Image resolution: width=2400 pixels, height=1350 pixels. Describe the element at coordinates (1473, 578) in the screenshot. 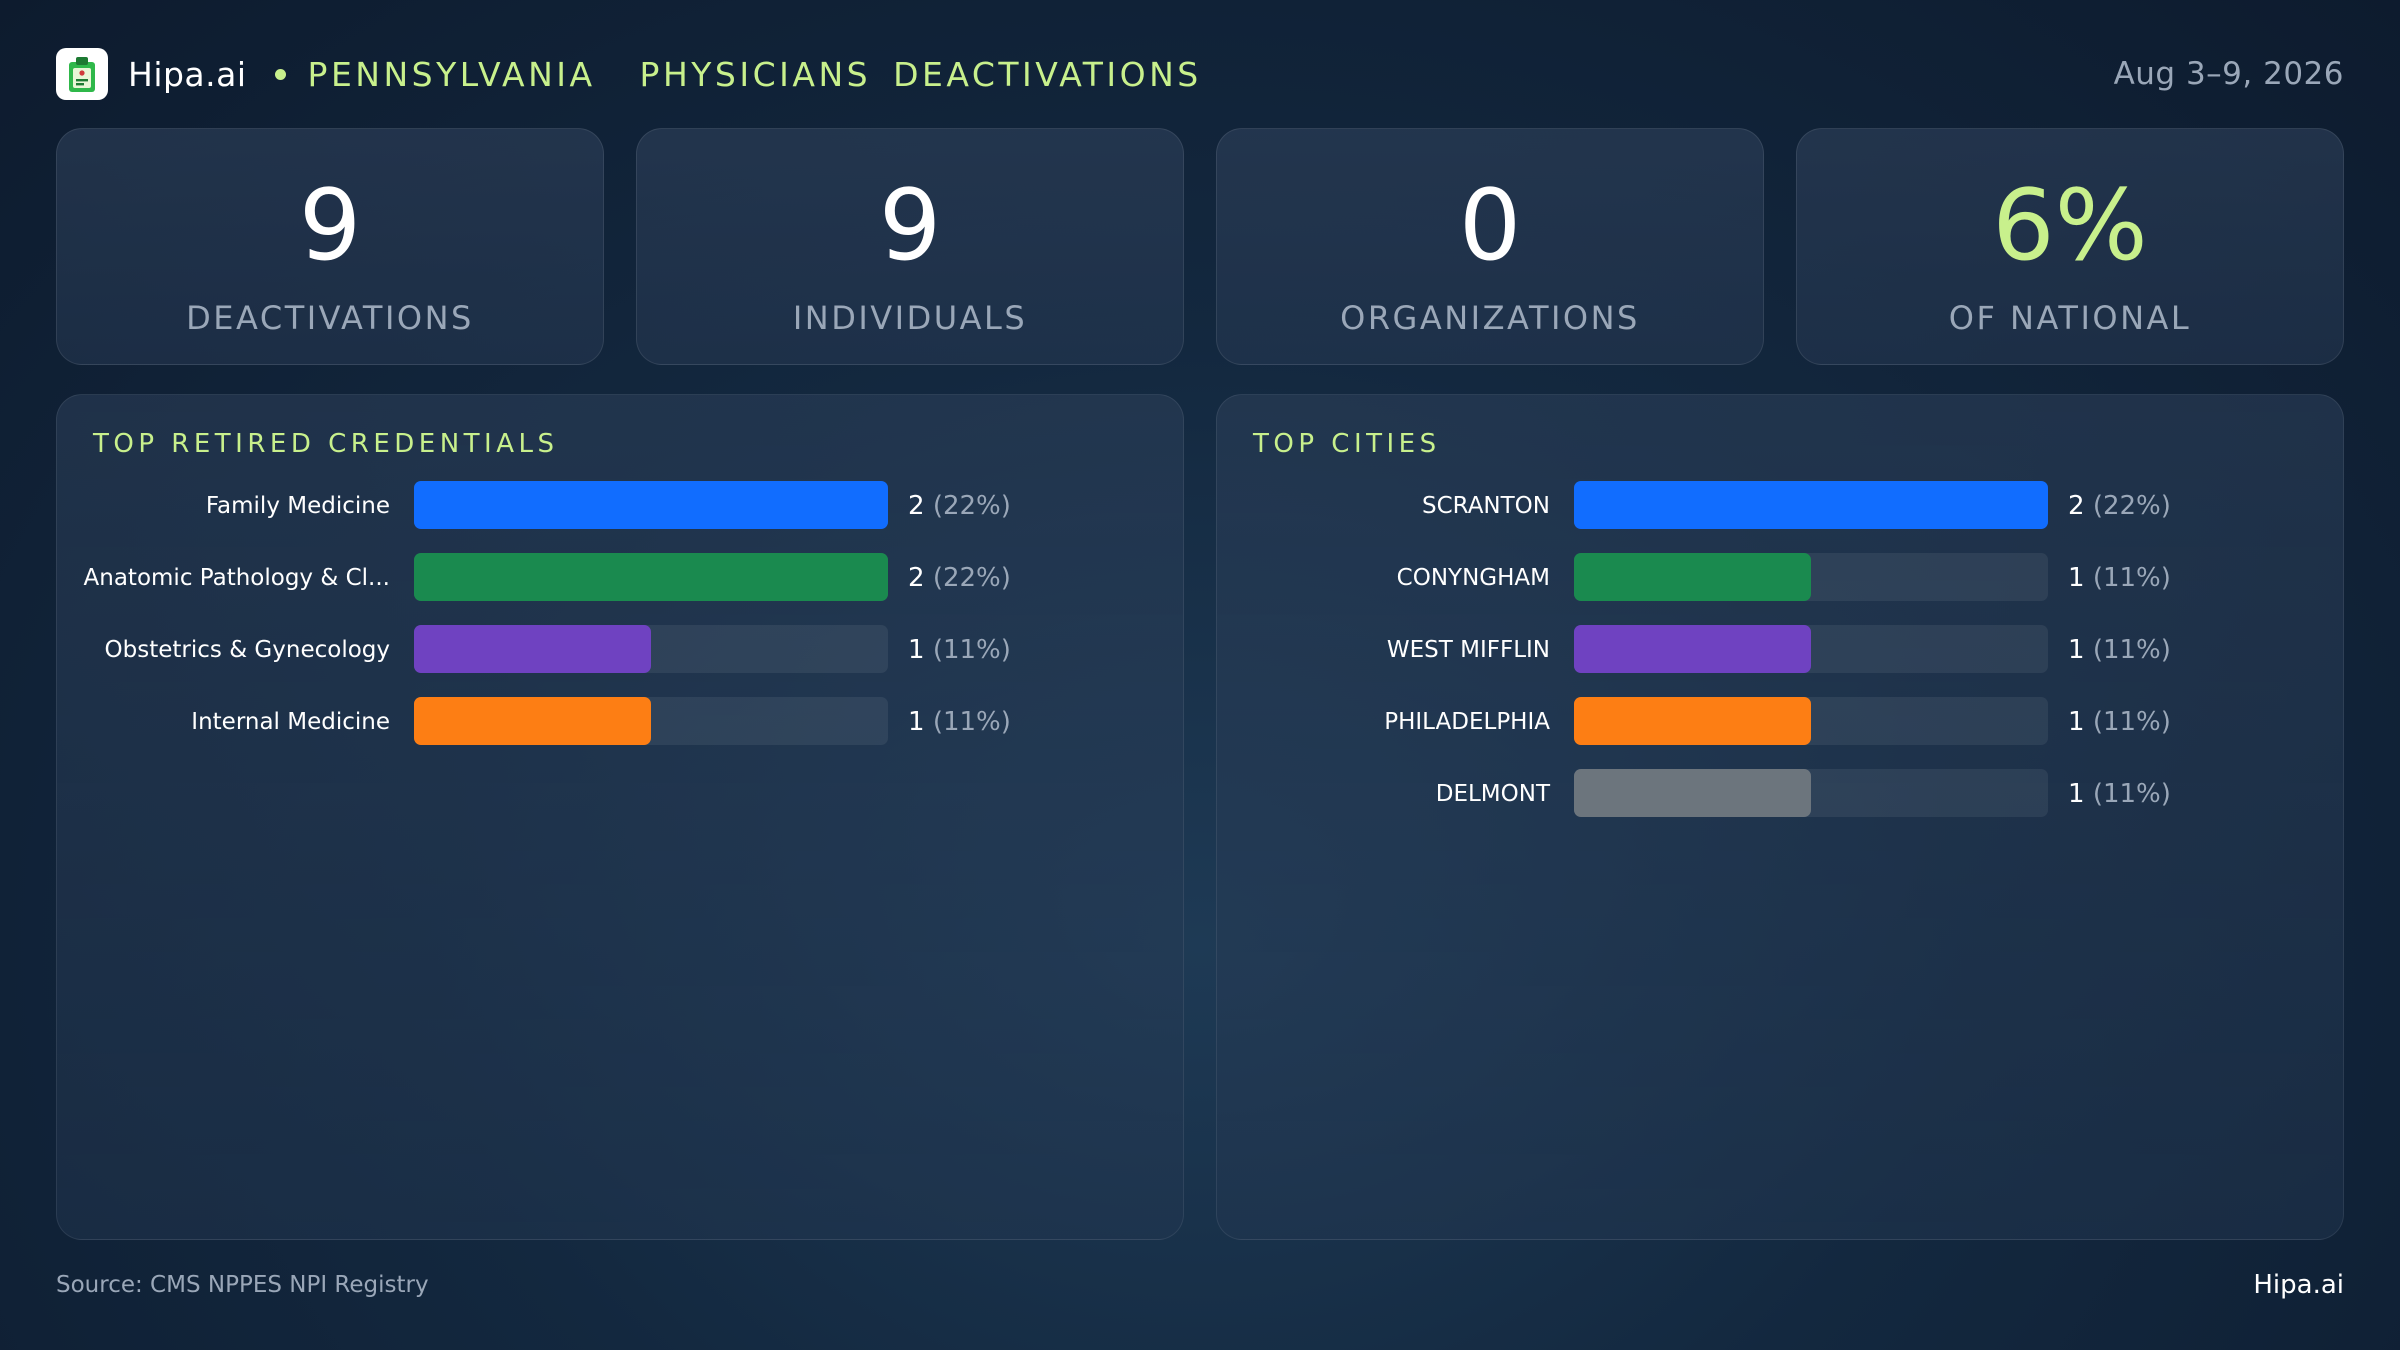

I see `category-label: CONYNGHAM` at that location.